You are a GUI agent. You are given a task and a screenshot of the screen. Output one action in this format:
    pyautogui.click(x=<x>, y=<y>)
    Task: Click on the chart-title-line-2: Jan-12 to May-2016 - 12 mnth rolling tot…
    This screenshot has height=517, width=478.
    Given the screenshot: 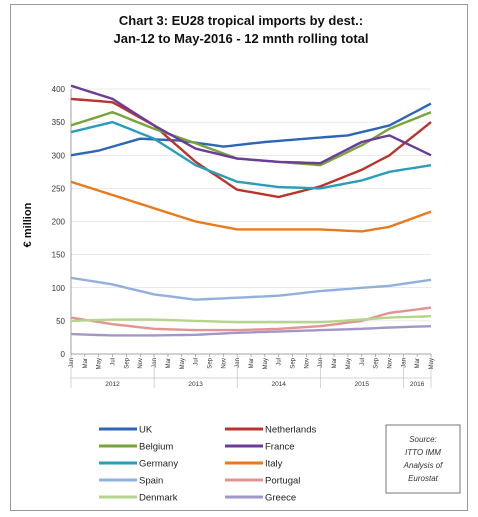 What is the action you would take?
    pyautogui.click(x=241, y=38)
    